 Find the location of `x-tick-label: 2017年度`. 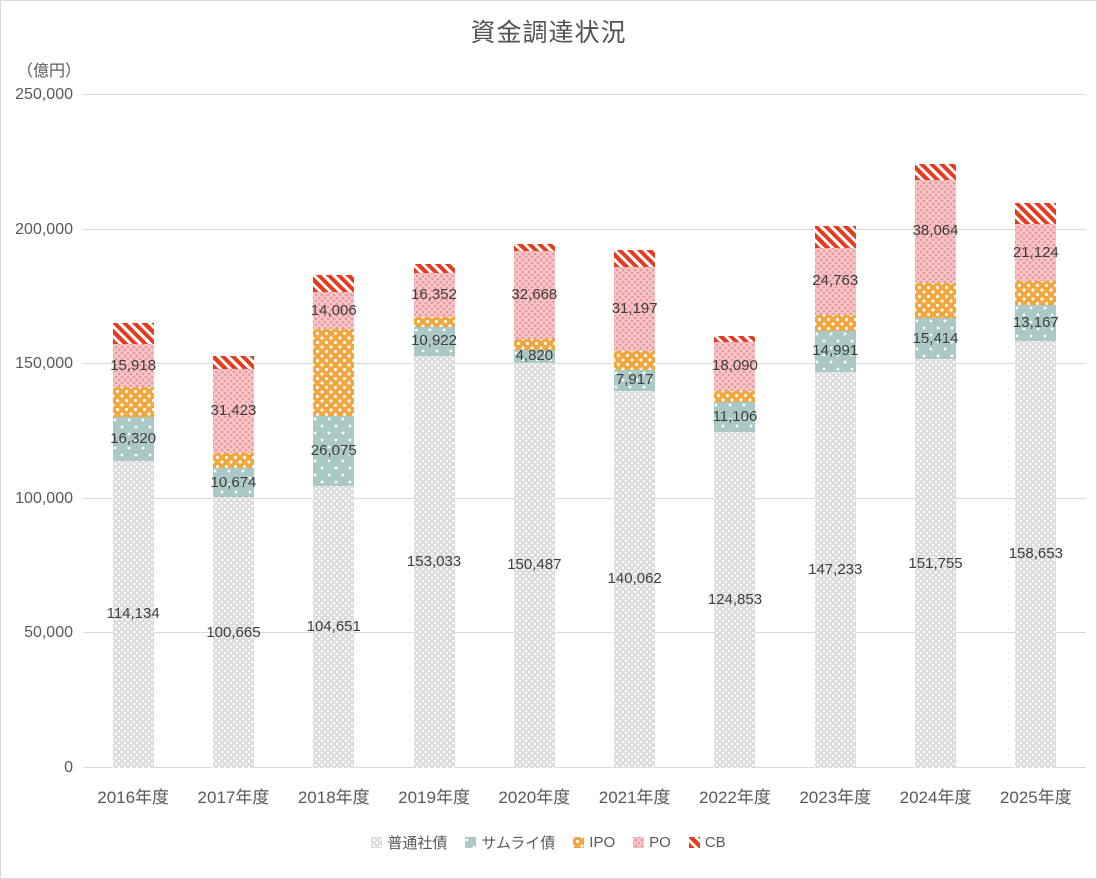

x-tick-label: 2017年度 is located at coordinates (233, 797).